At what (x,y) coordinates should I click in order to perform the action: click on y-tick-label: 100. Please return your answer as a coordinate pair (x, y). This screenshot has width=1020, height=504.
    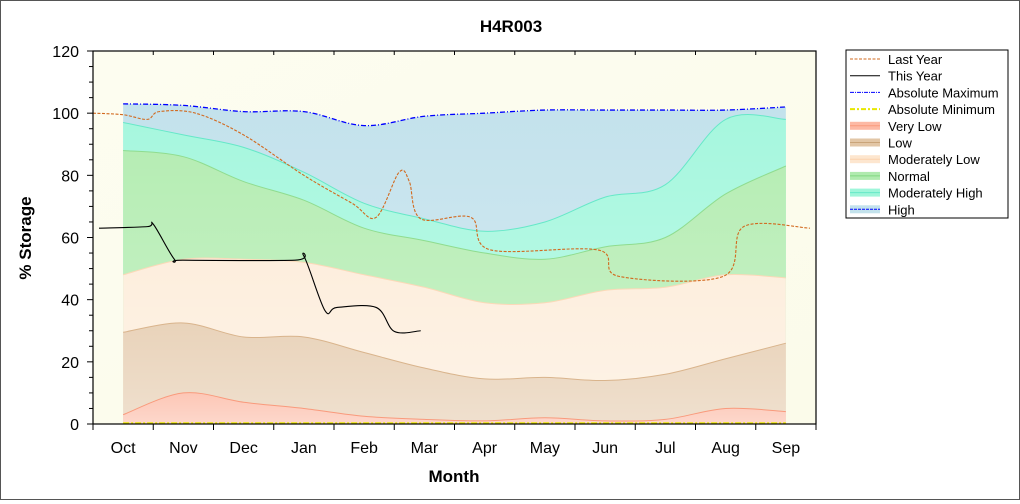
    Looking at the image, I should click on (65, 114).